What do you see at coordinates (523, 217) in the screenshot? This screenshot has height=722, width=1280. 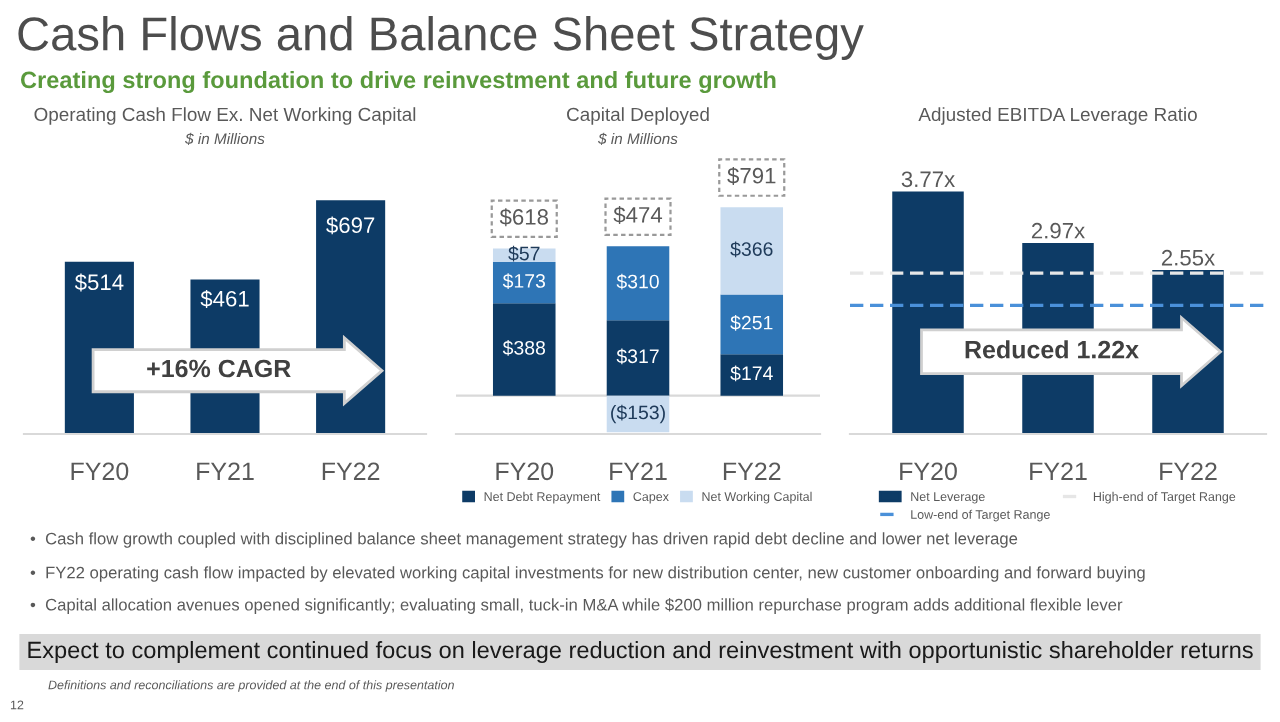 I see `total-label: $618` at bounding box center [523, 217].